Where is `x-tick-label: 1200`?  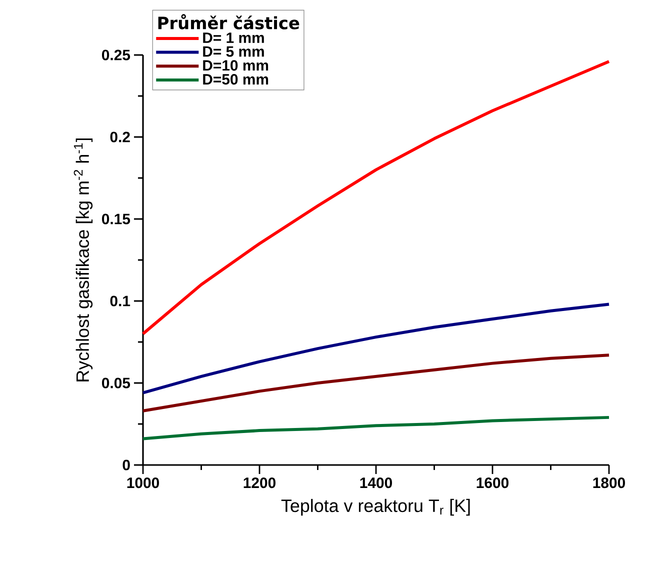
x-tick-label: 1200 is located at coordinates (260, 483).